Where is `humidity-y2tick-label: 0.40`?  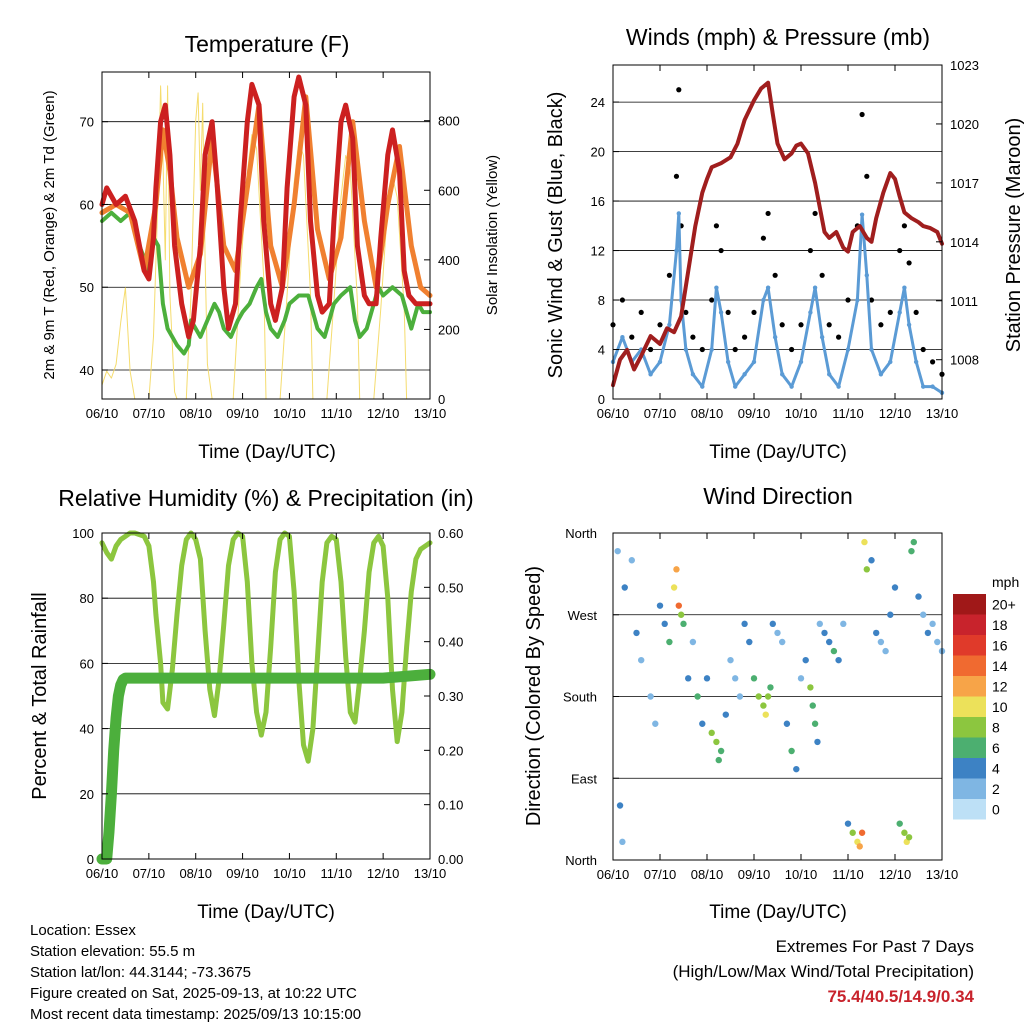
humidity-y2tick-label: 0.40 is located at coordinates (450, 642).